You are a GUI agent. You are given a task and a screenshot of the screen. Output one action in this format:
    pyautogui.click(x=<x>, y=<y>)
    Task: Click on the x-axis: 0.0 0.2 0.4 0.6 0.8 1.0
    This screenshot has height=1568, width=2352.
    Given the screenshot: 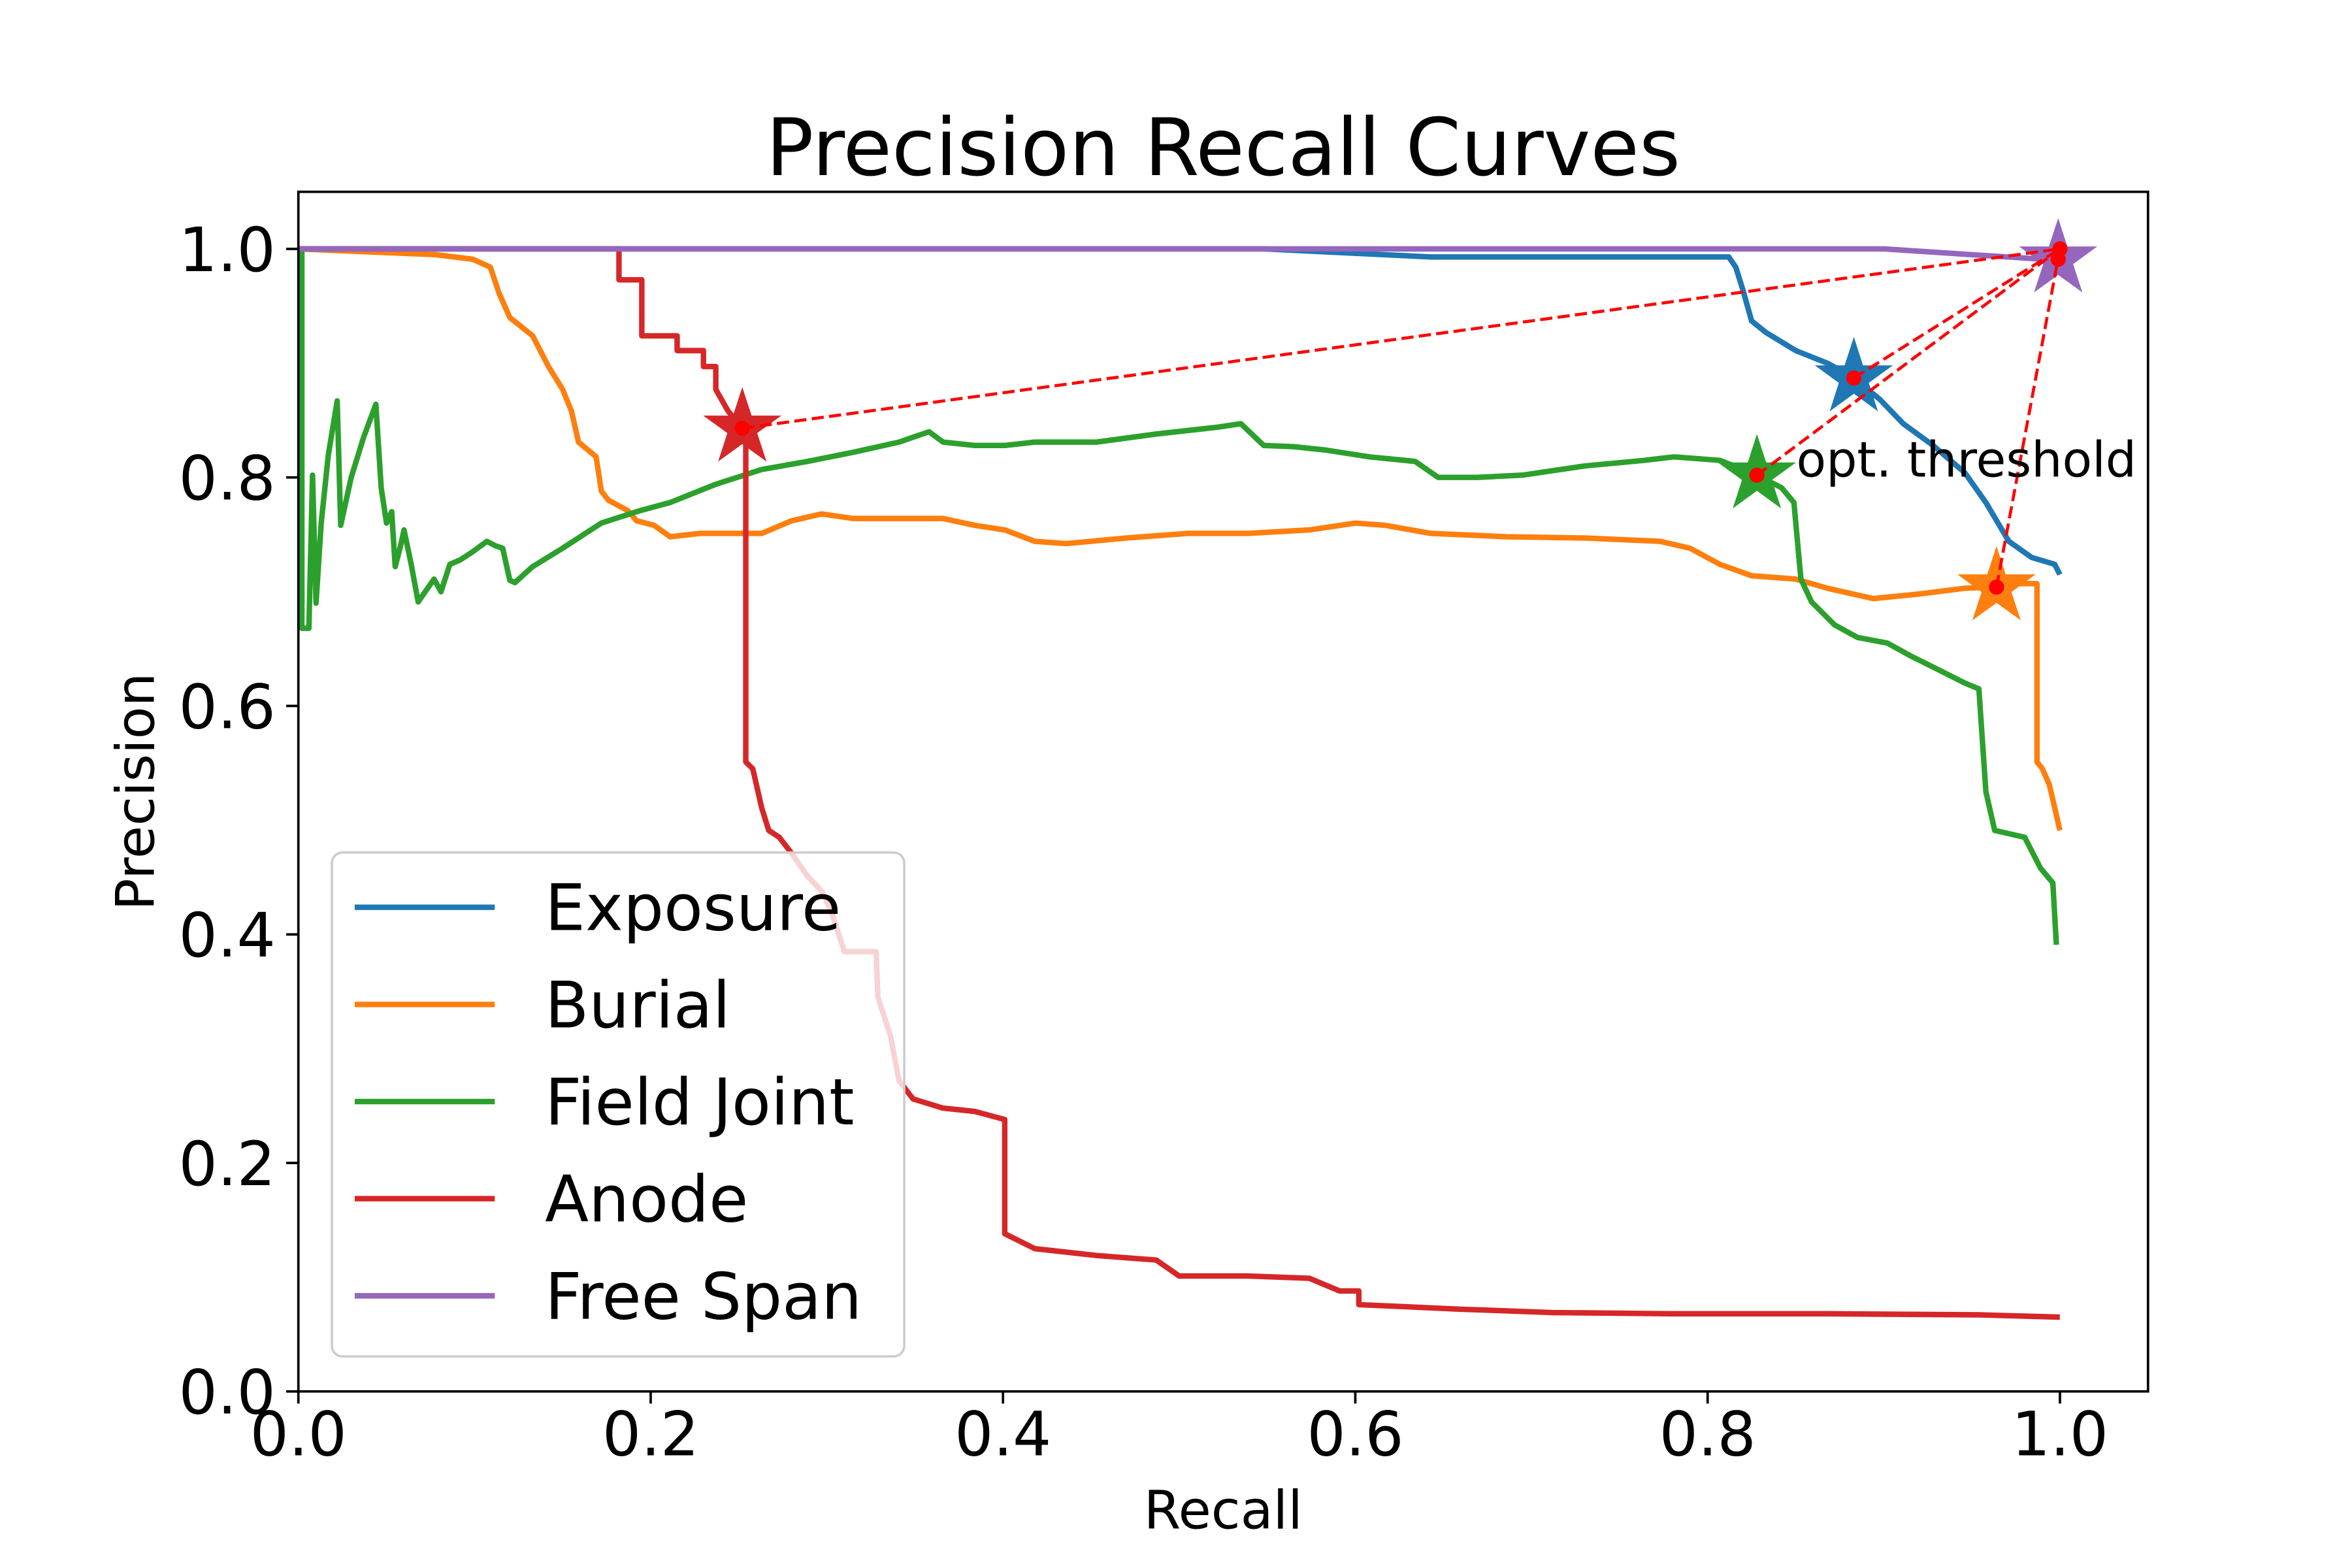 What is the action you would take?
    pyautogui.click(x=1179, y=1430)
    